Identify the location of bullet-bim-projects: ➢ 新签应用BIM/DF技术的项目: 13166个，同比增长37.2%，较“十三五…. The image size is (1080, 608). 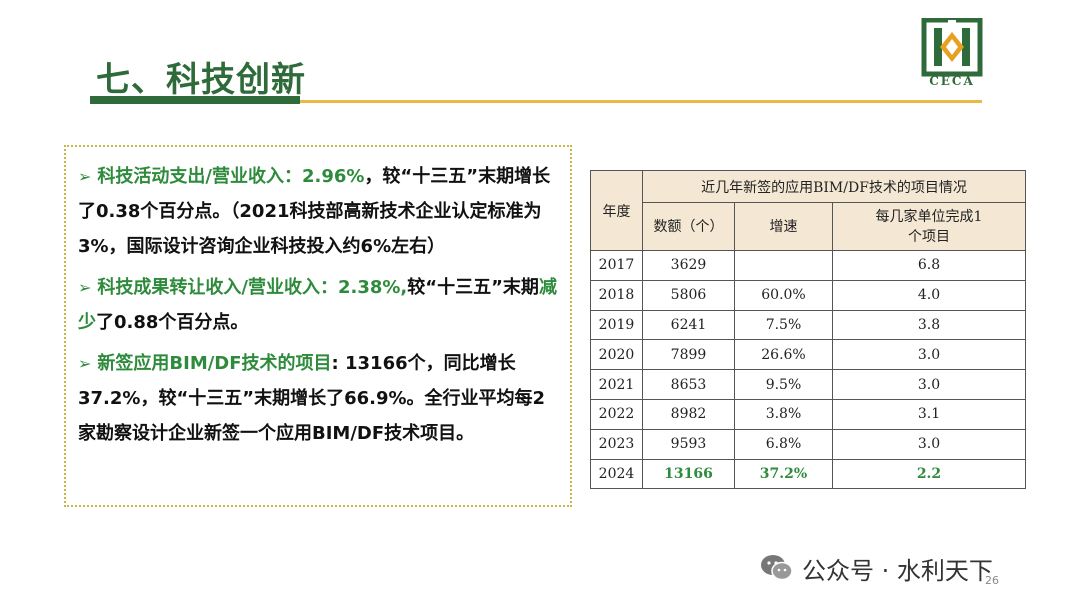
(320, 398).